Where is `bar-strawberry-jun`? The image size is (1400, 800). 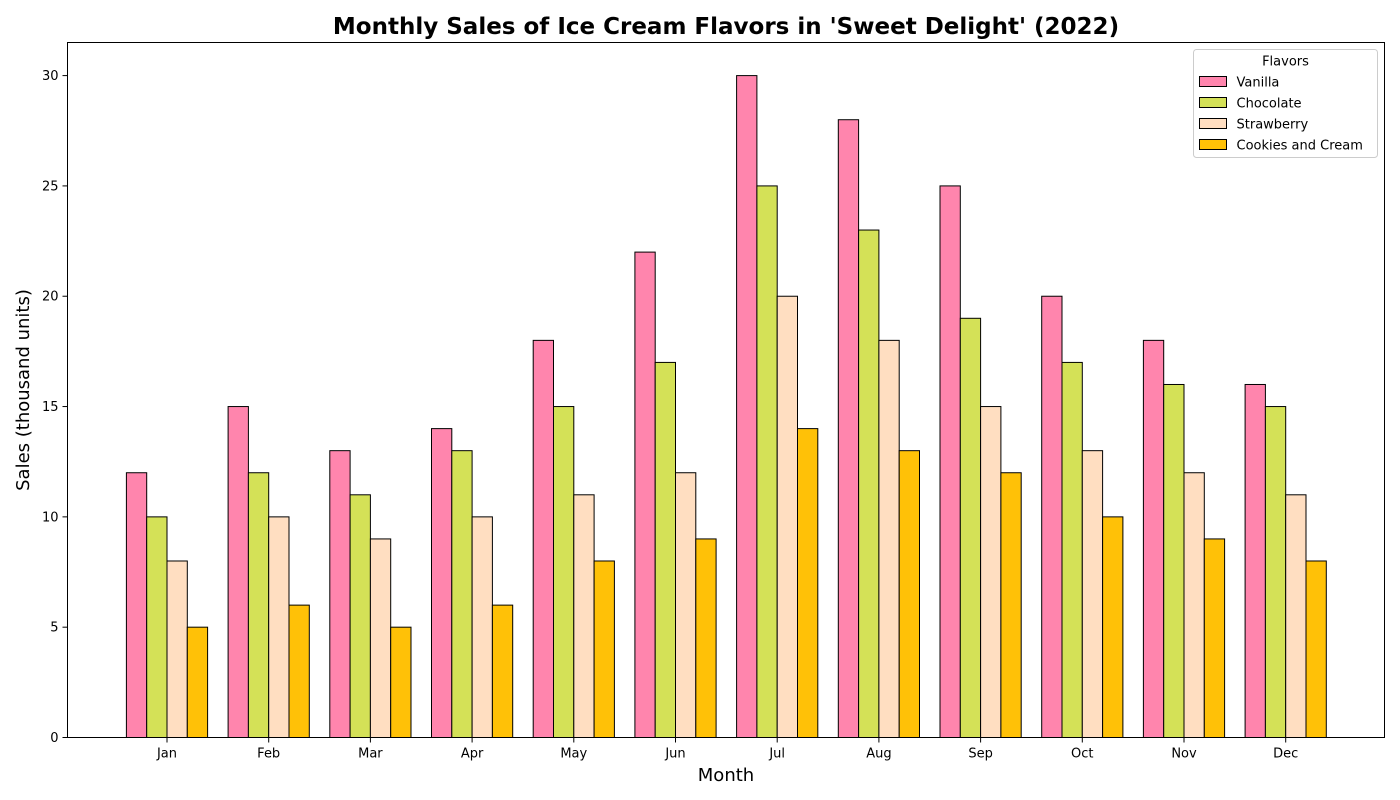
bar-strawberry-jun is located at coordinates (686, 605).